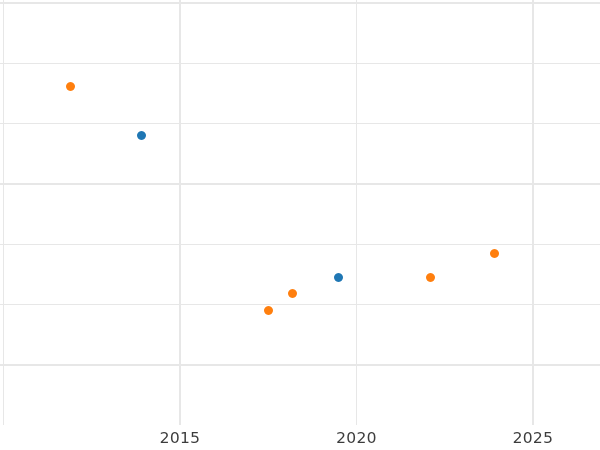  Describe the element at coordinates (3, 212) in the screenshot. I see `gridline-x-2010` at that location.